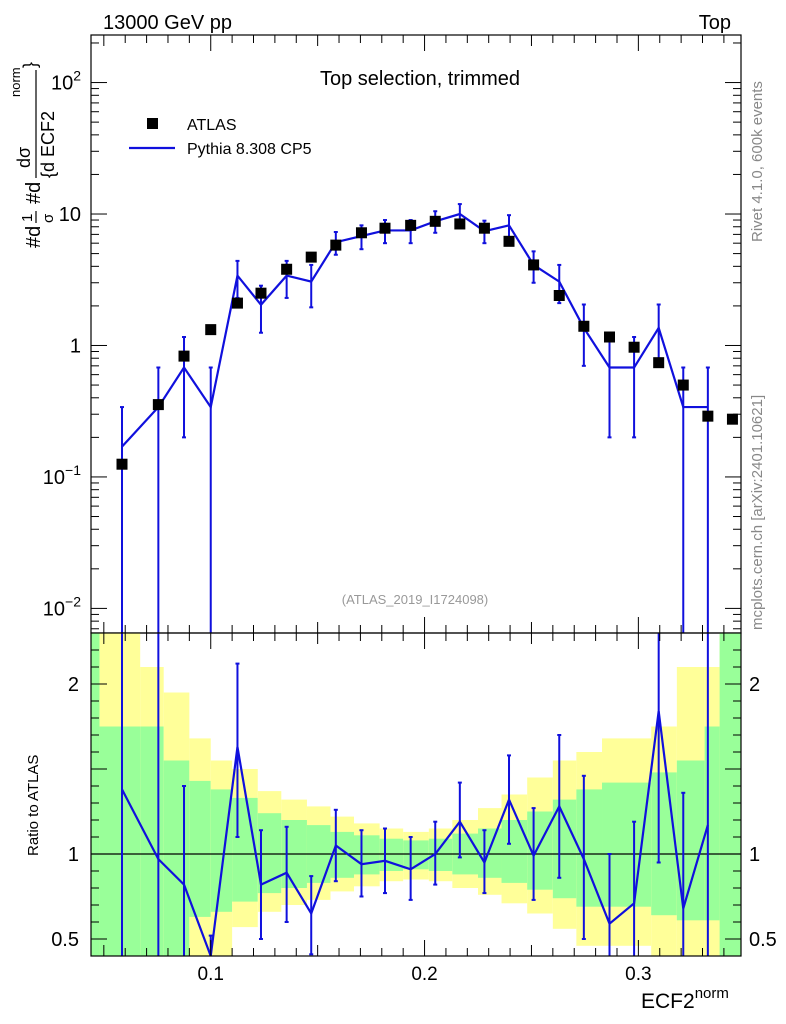 The image size is (786, 1024). What do you see at coordinates (763, 940) in the screenshot?
I see `ratio-y-tick-label-right: 0.5` at bounding box center [763, 940].